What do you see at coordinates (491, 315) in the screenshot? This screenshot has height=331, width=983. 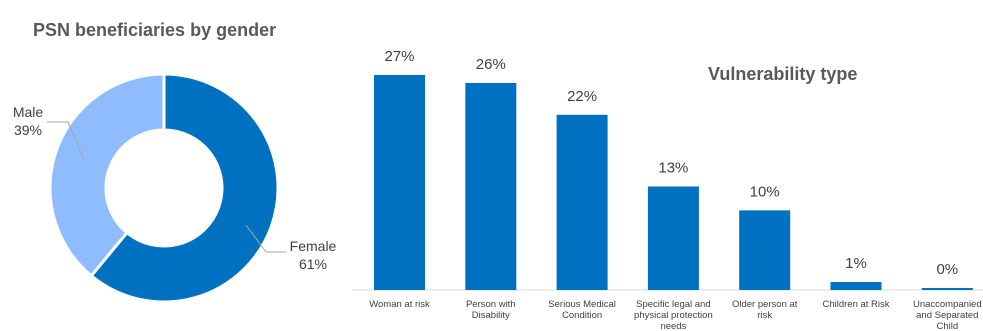 I see `bar-category-label-1-line-1: Disability` at bounding box center [491, 315].